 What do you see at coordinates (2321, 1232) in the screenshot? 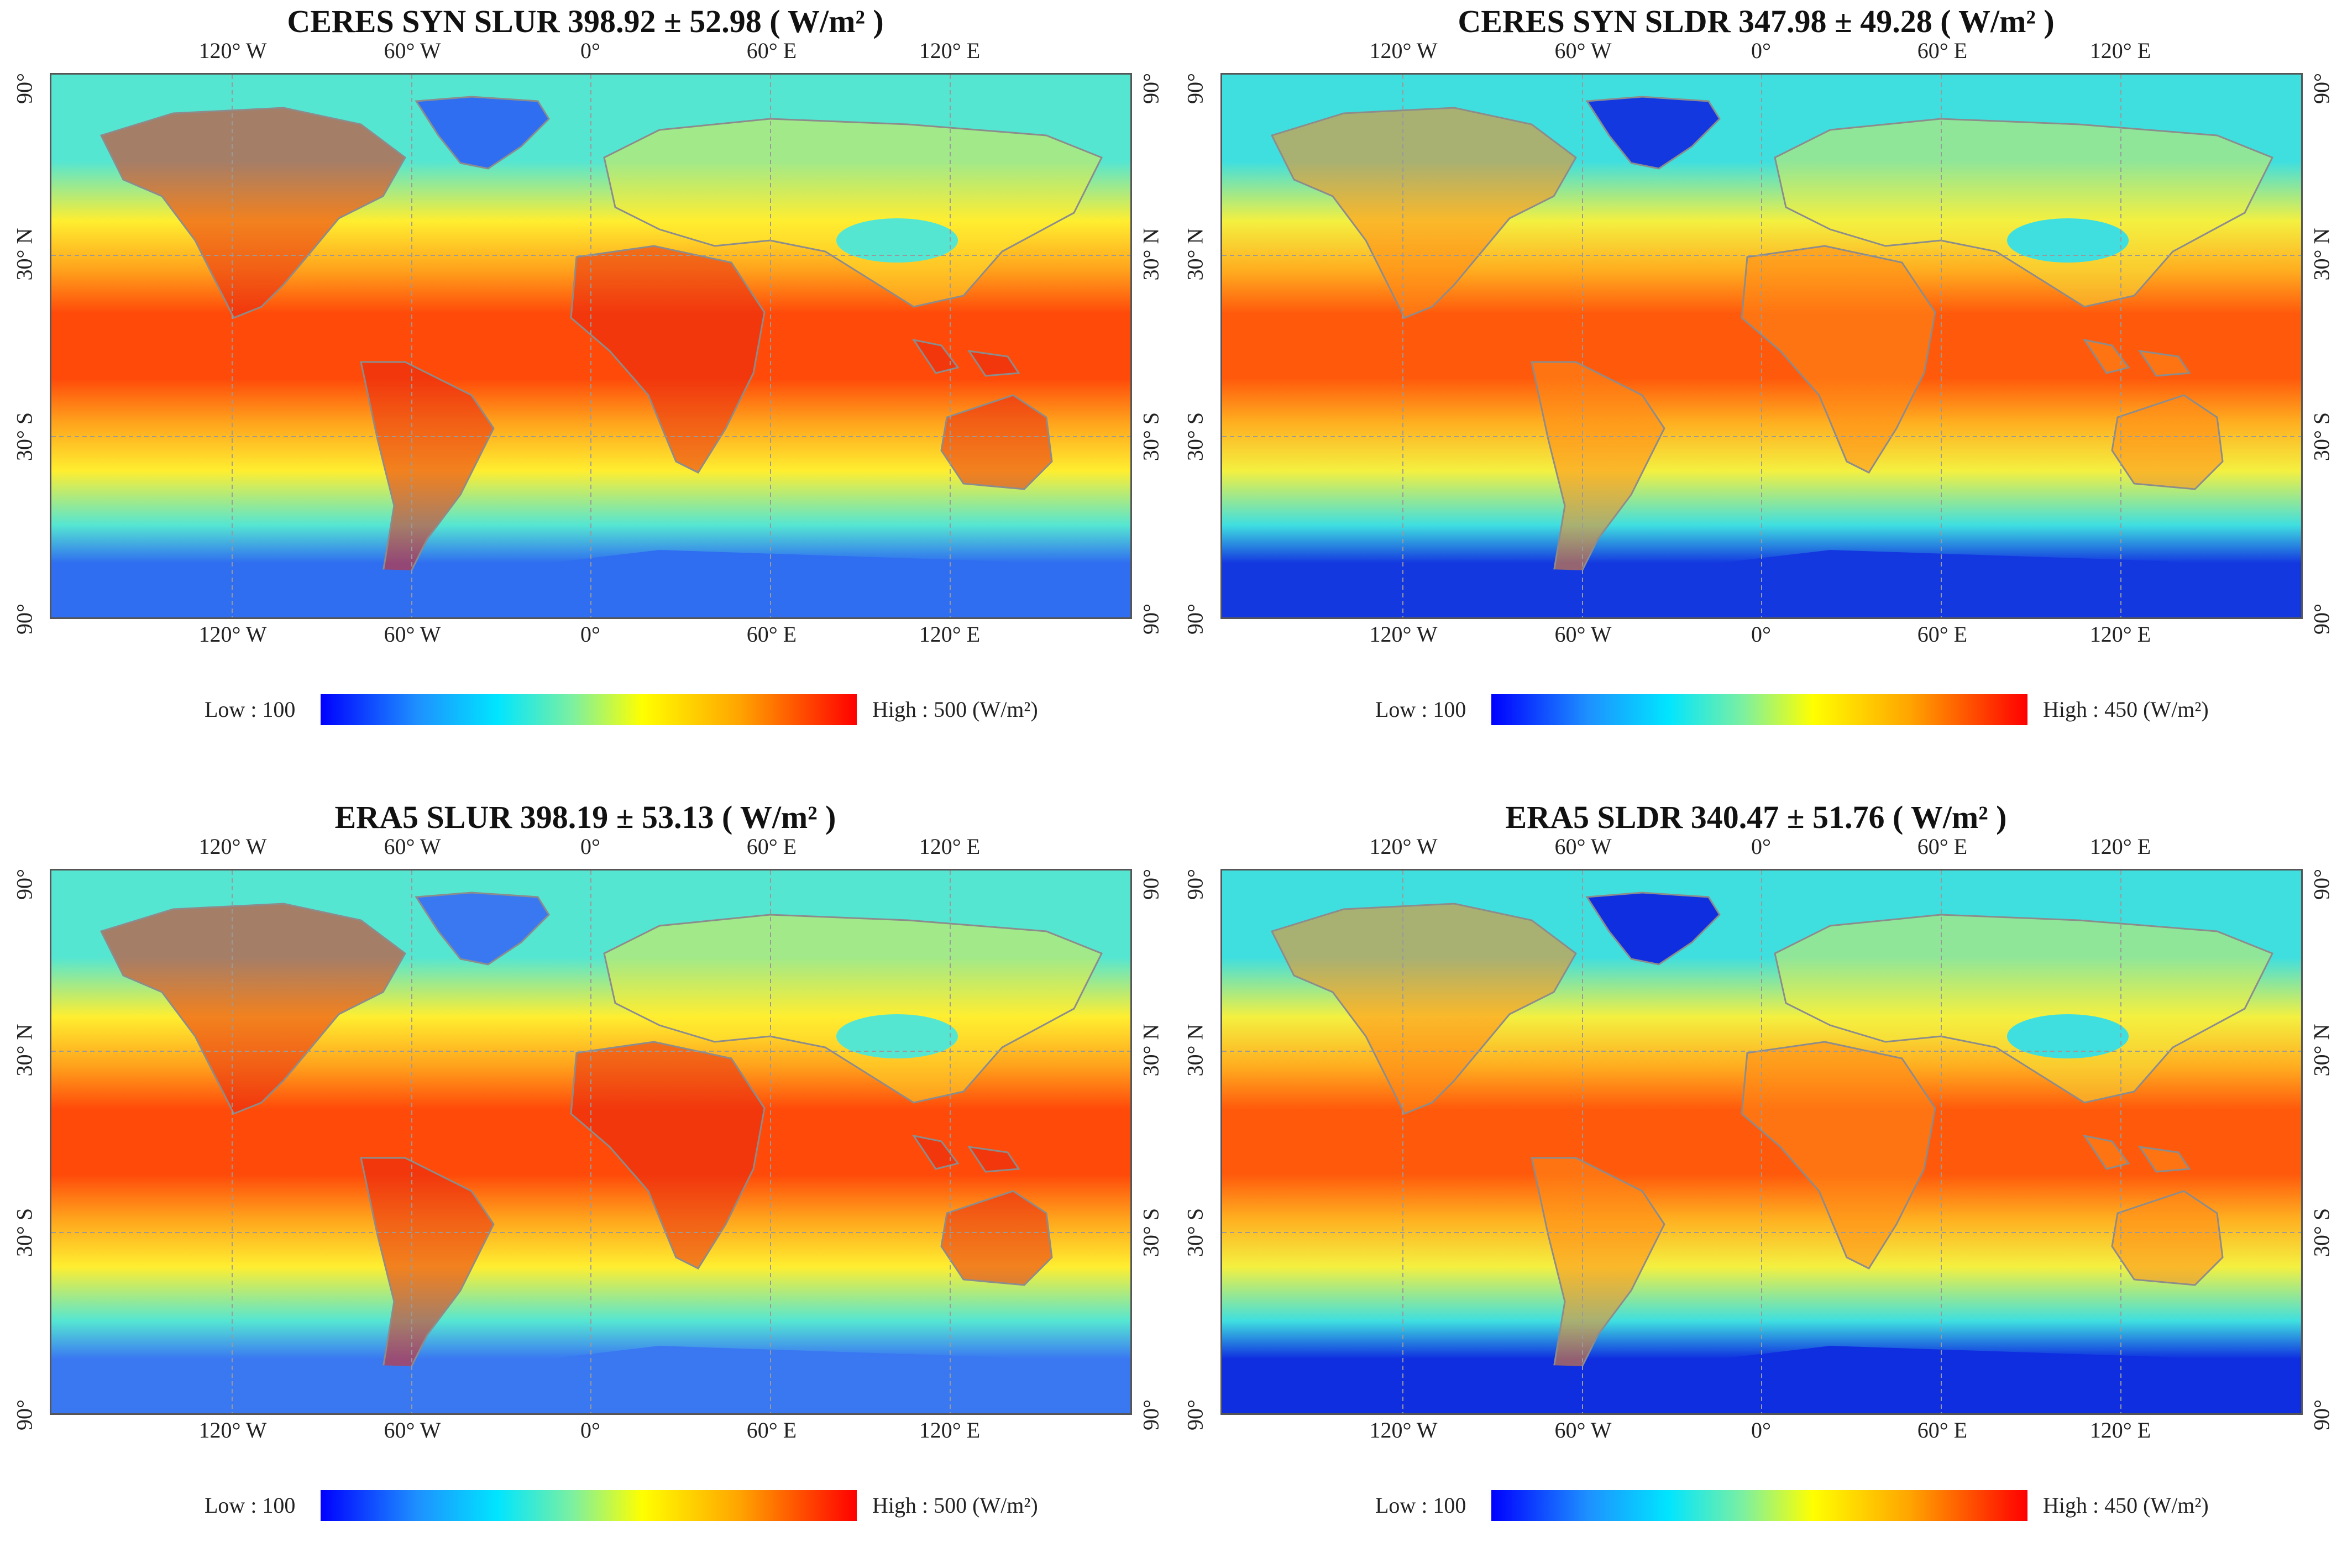
I see `lat-tick-right: 30° S` at bounding box center [2321, 1232].